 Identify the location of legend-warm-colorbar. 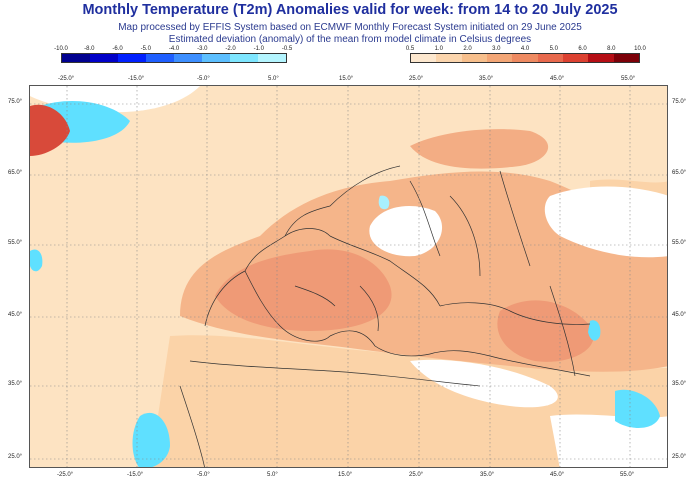
(525, 58).